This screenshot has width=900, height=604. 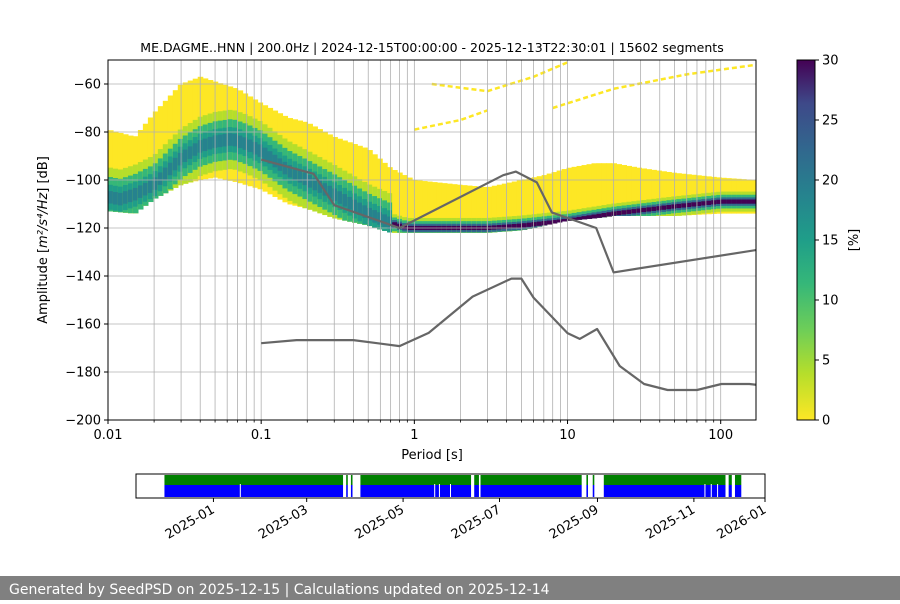 What do you see at coordinates (108, 435) in the screenshot?
I see `x-tick-label: 0.01` at bounding box center [108, 435].